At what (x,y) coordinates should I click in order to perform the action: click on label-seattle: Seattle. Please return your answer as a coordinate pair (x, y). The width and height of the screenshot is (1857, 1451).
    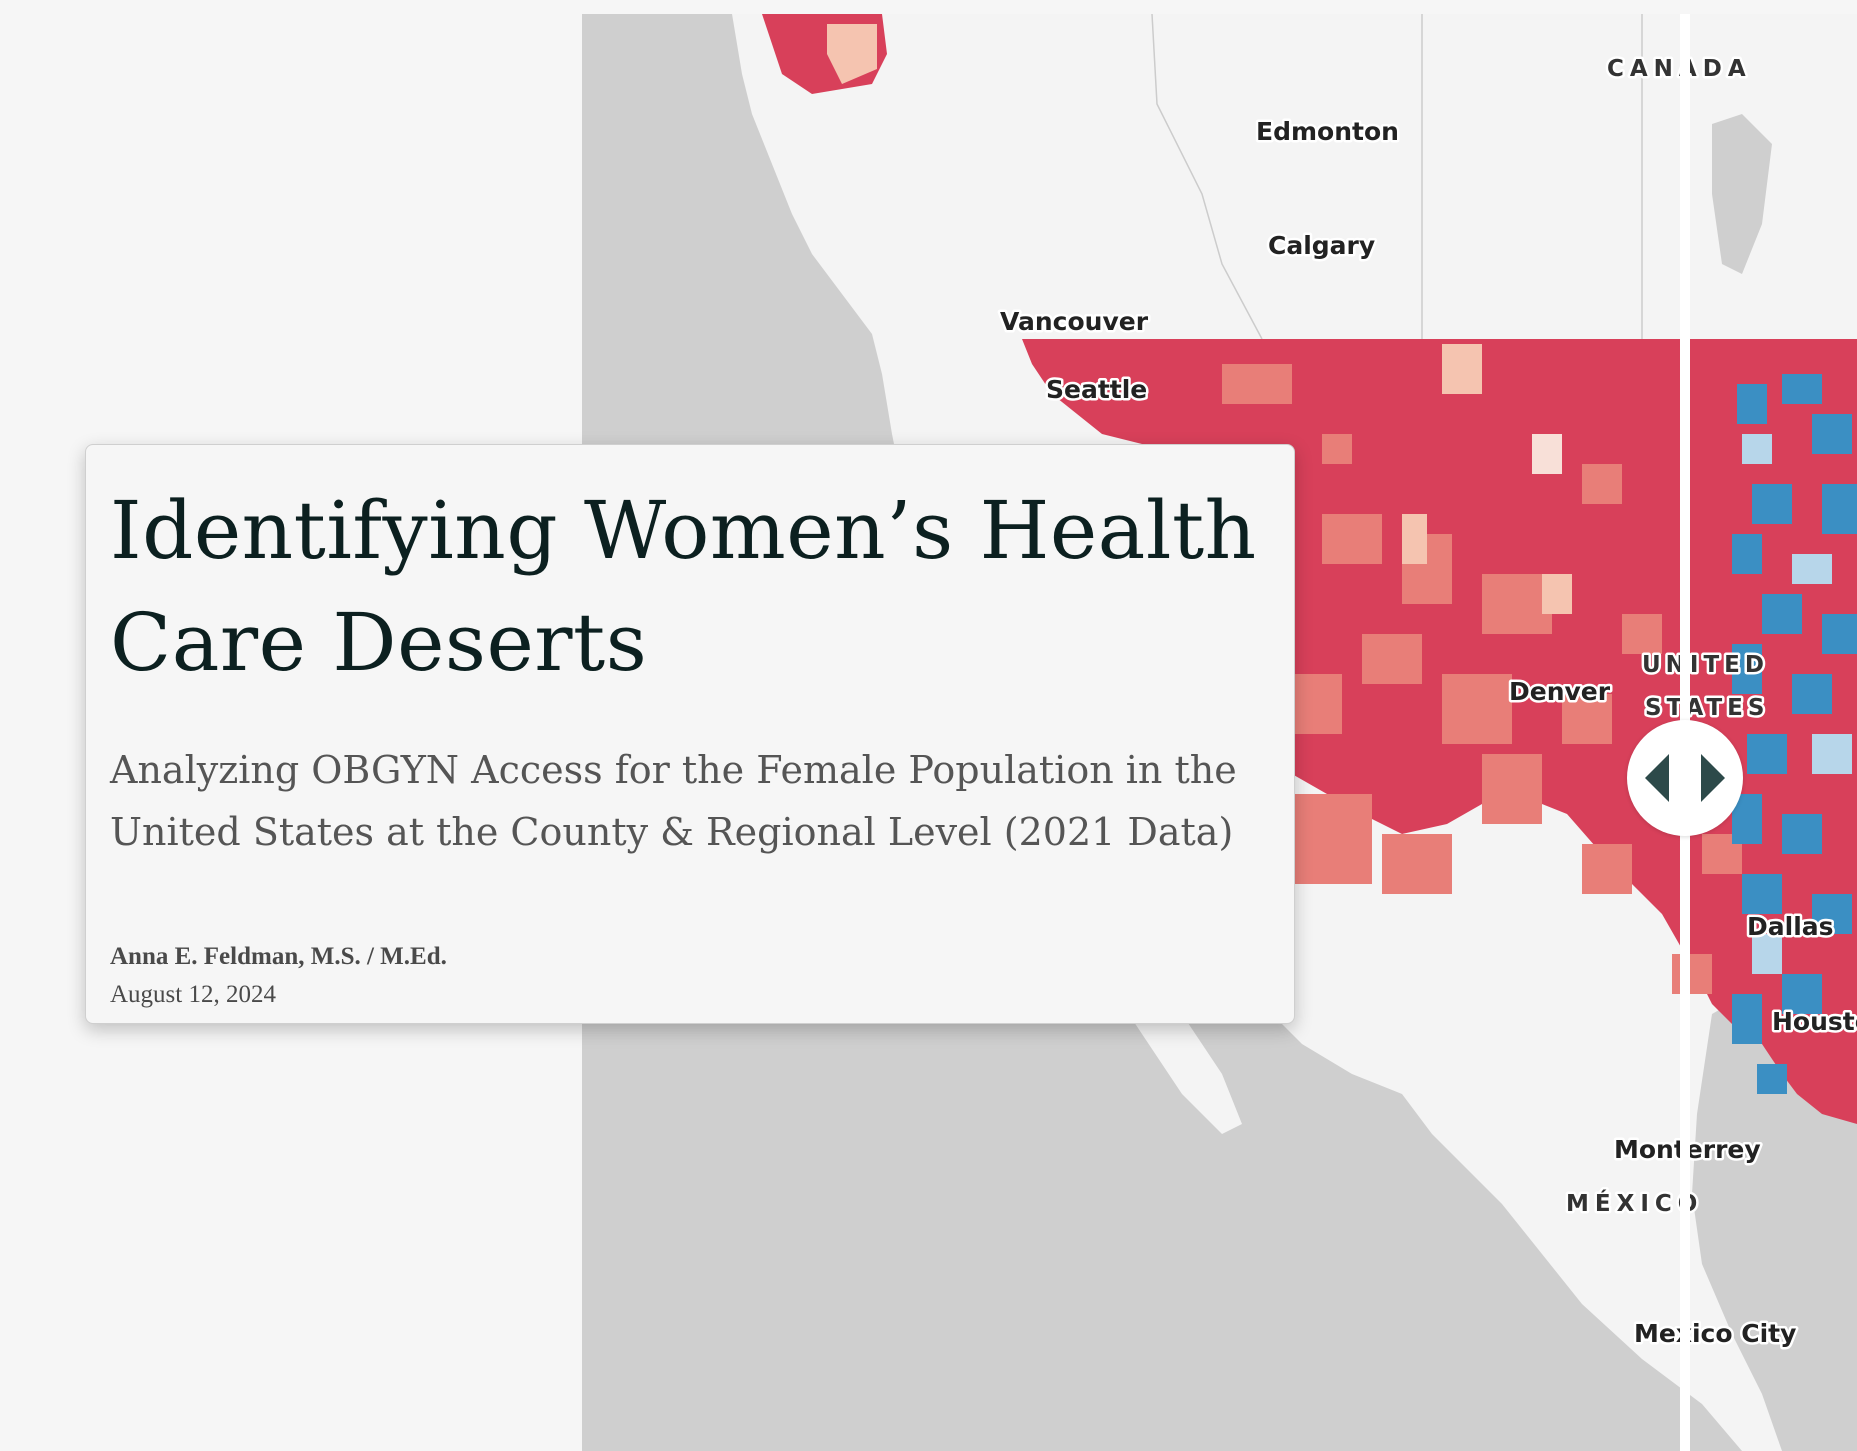
    Looking at the image, I should click on (1096, 389).